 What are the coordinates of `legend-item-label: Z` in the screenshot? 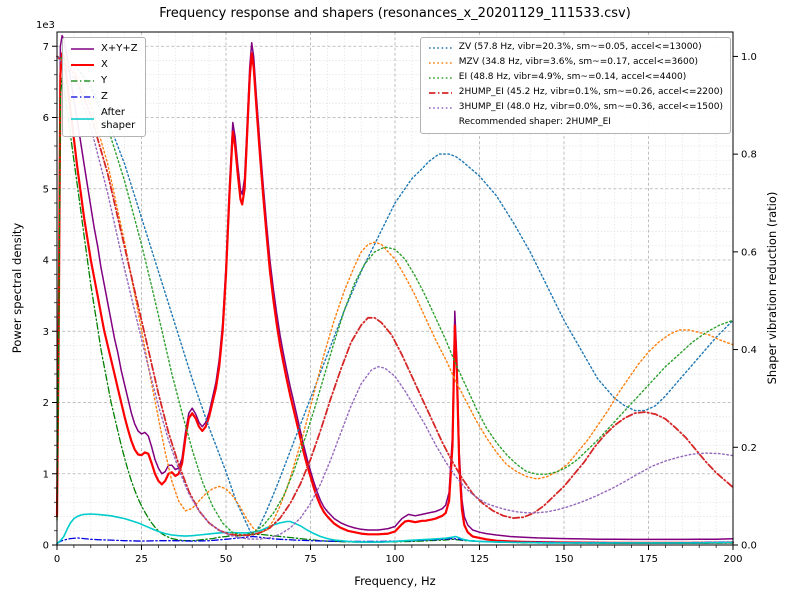 It's located at (104, 96).